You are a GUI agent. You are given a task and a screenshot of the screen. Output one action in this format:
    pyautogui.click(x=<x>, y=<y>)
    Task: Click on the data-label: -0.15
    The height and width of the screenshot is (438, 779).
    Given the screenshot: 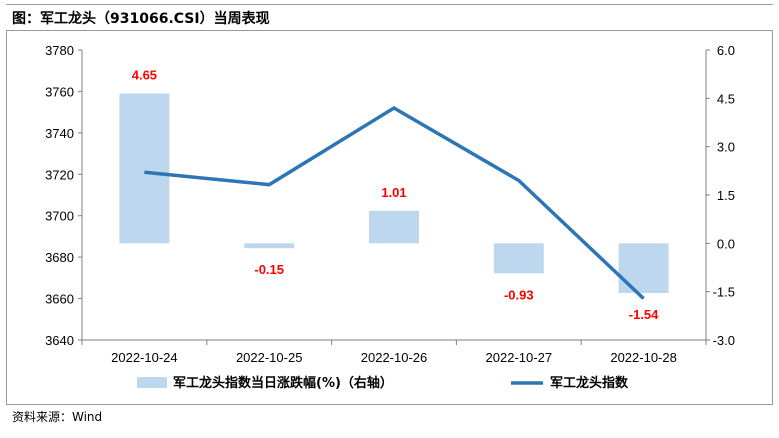 What is the action you would take?
    pyautogui.click(x=269, y=269)
    